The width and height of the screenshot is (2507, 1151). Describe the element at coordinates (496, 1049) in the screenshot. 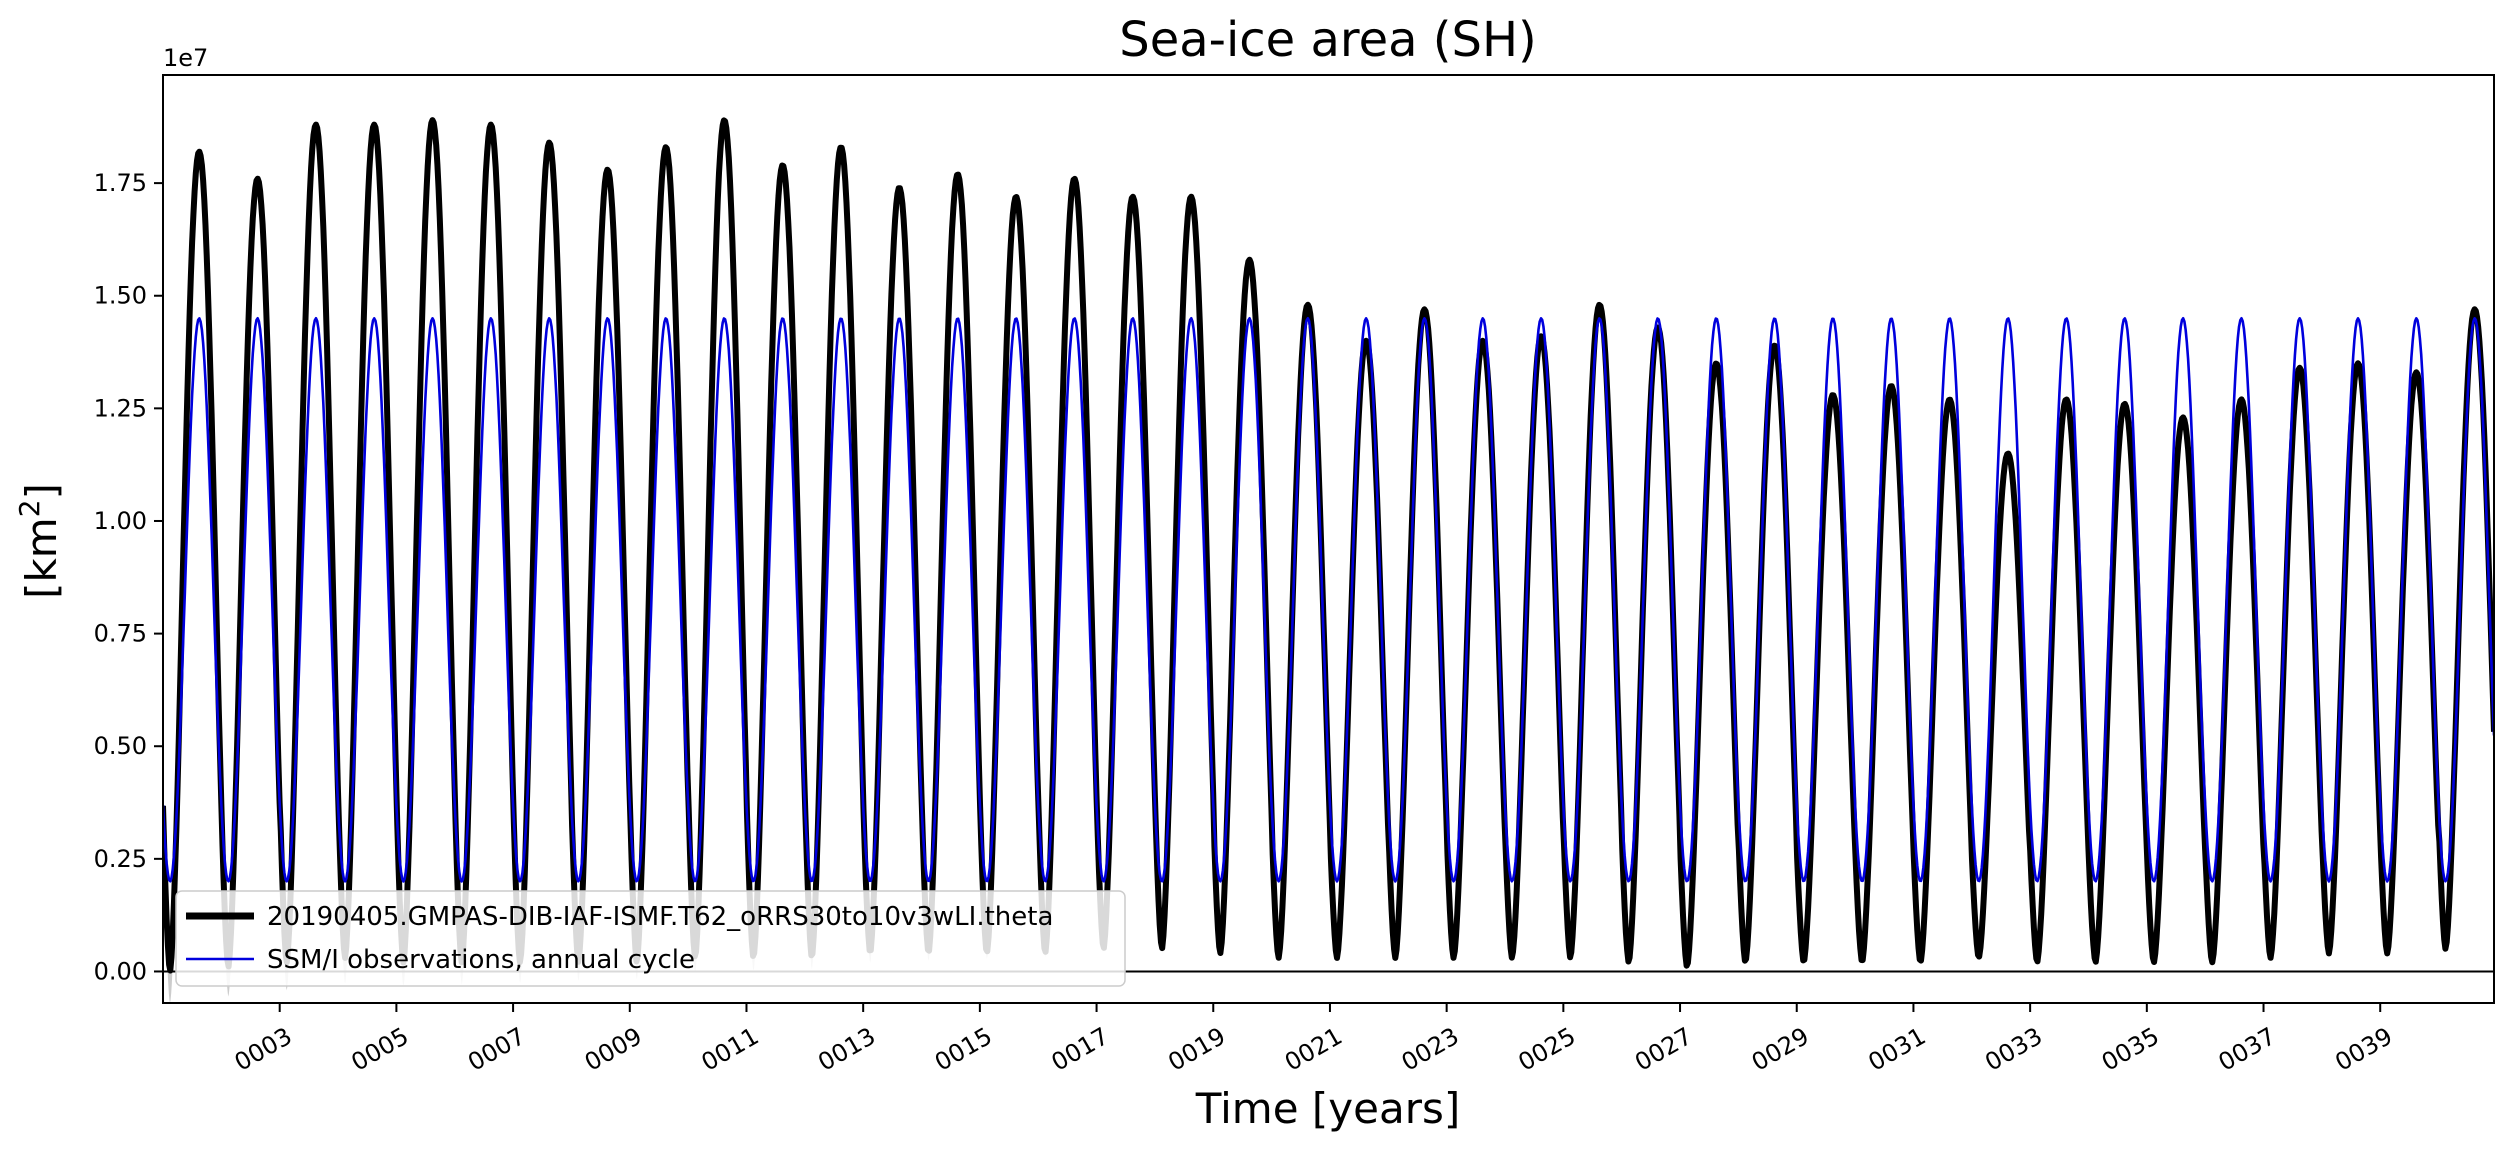

I see `x-tick-label: 0007` at that location.